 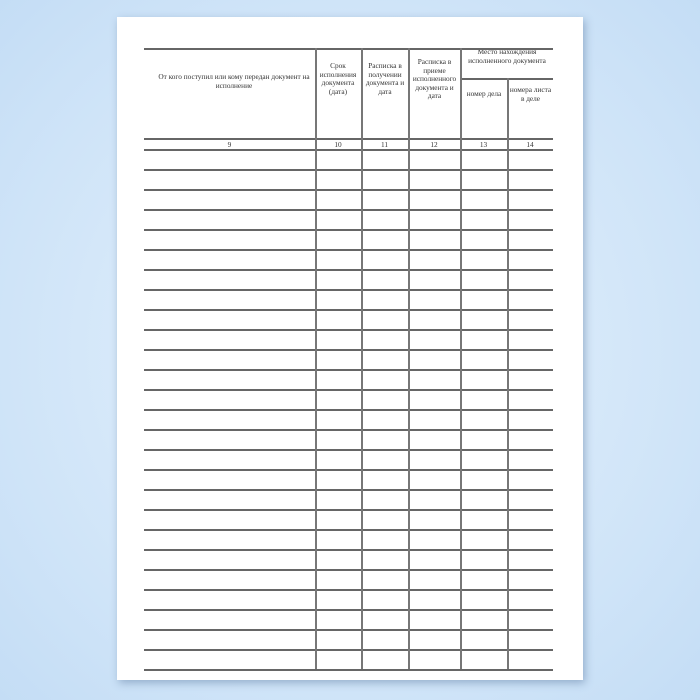 What do you see at coordinates (507, 56) in the screenshot?
I see `header-group-location: Место нахождения исполненного документа` at bounding box center [507, 56].